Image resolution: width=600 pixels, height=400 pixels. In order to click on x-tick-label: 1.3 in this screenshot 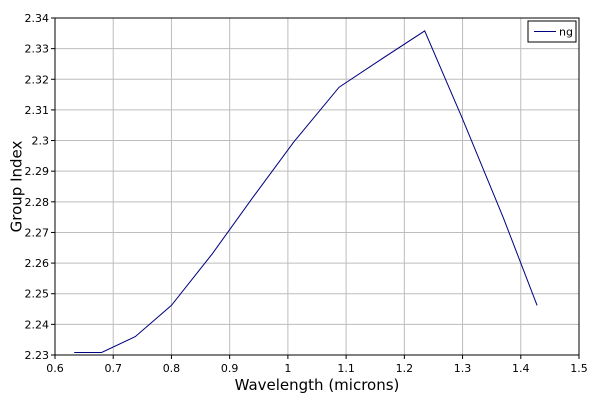, I will do `click(463, 368)`.